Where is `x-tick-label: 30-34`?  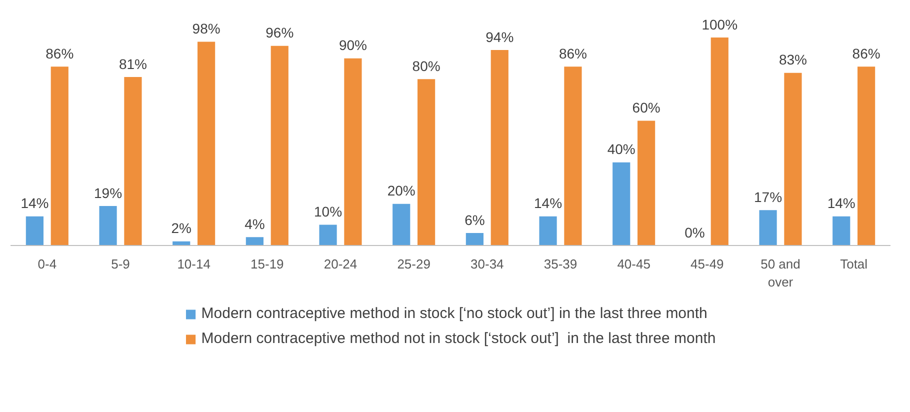 x-tick-label: 30-34 is located at coordinates (487, 264).